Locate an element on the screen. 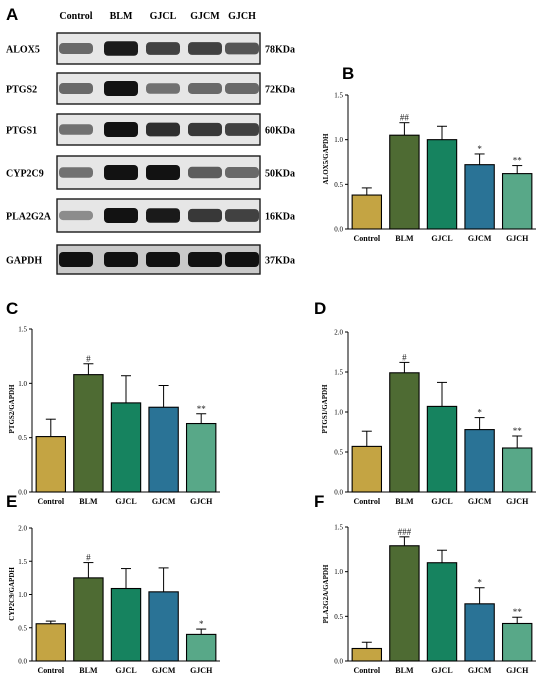 Image resolution: width=550 pixels, height=679 pixels. panel-letter-c: C is located at coordinates (12, 308).